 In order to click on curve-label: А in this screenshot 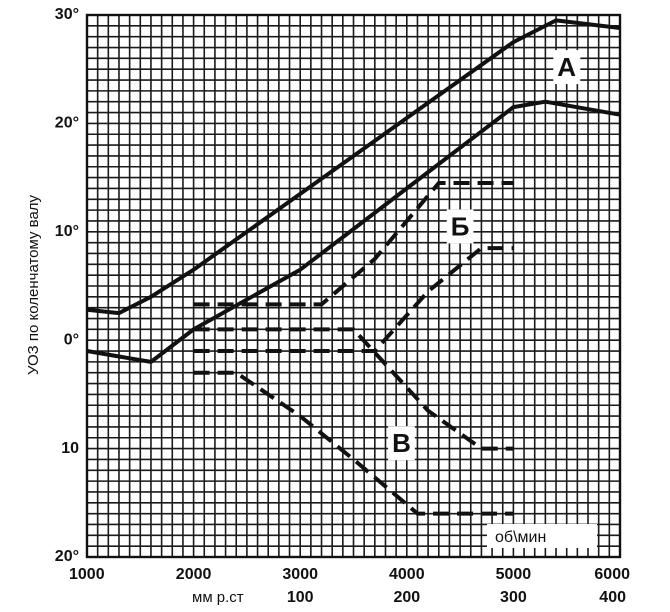, I will do `click(566, 67)`.